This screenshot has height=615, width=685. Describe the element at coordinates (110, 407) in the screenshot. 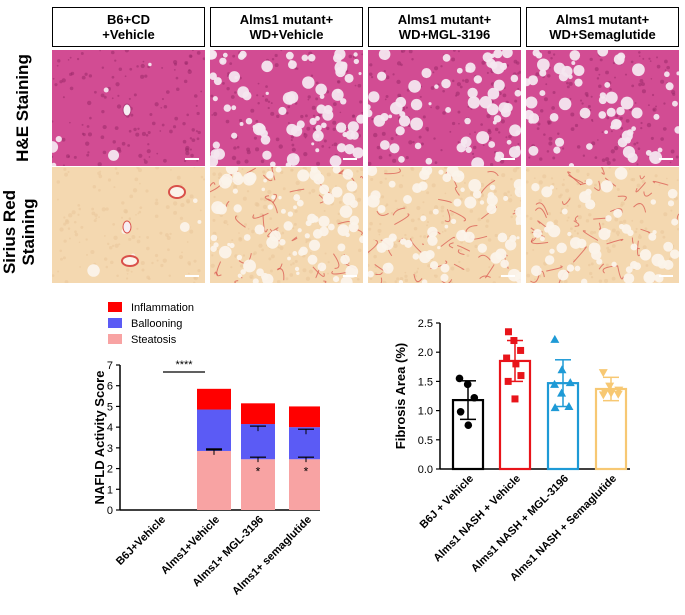

I see `nafld-y-tick-label: 5` at that location.